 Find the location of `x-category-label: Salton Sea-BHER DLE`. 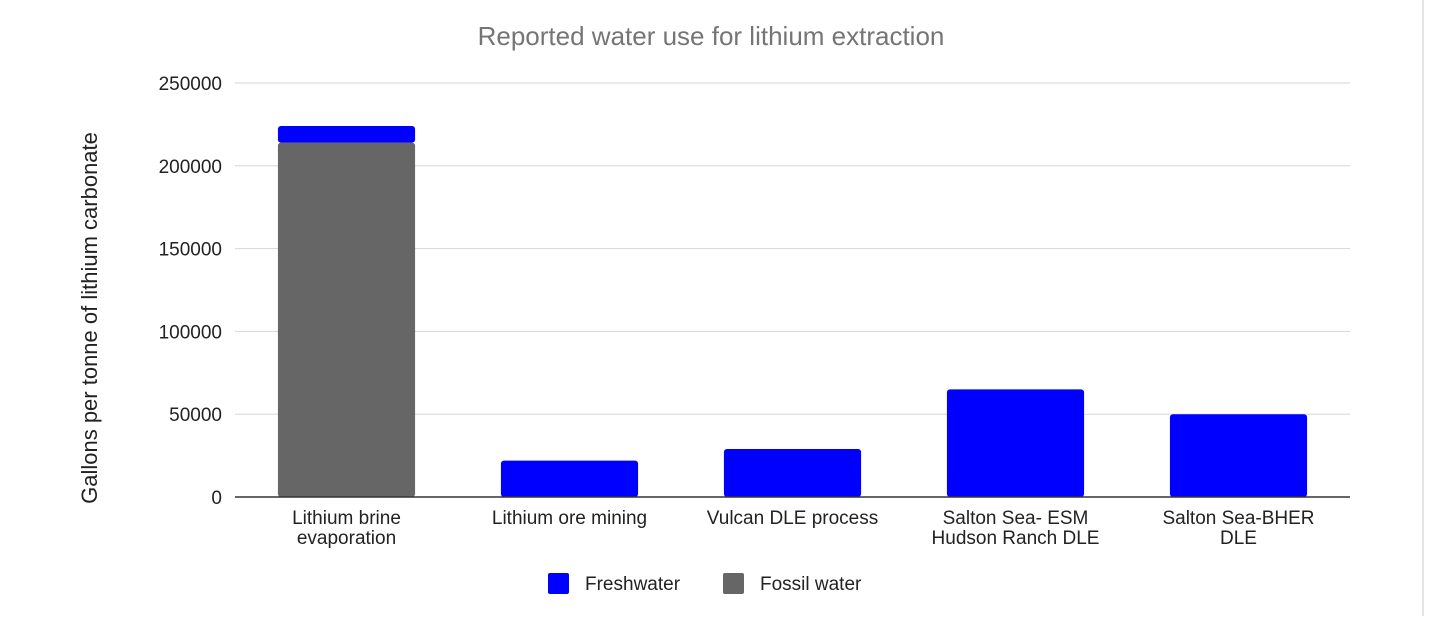

x-category-label: Salton Sea-BHER DLE is located at coordinates (1238, 528).